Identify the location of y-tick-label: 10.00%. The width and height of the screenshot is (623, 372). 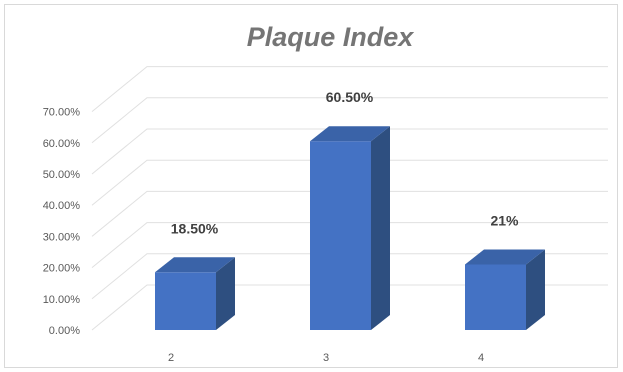
(62, 300).